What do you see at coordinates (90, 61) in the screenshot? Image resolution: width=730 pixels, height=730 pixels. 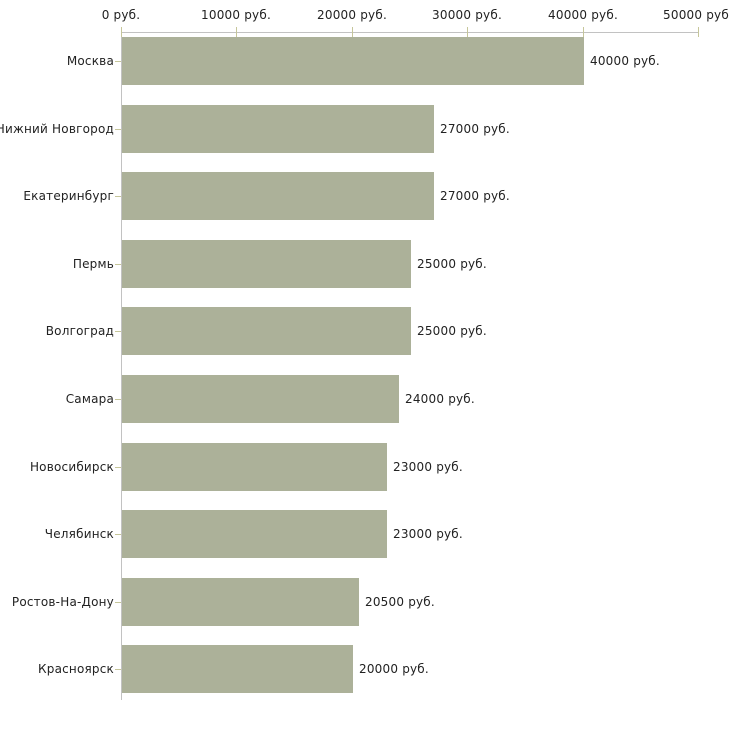 I see `category-label: Москва` at bounding box center [90, 61].